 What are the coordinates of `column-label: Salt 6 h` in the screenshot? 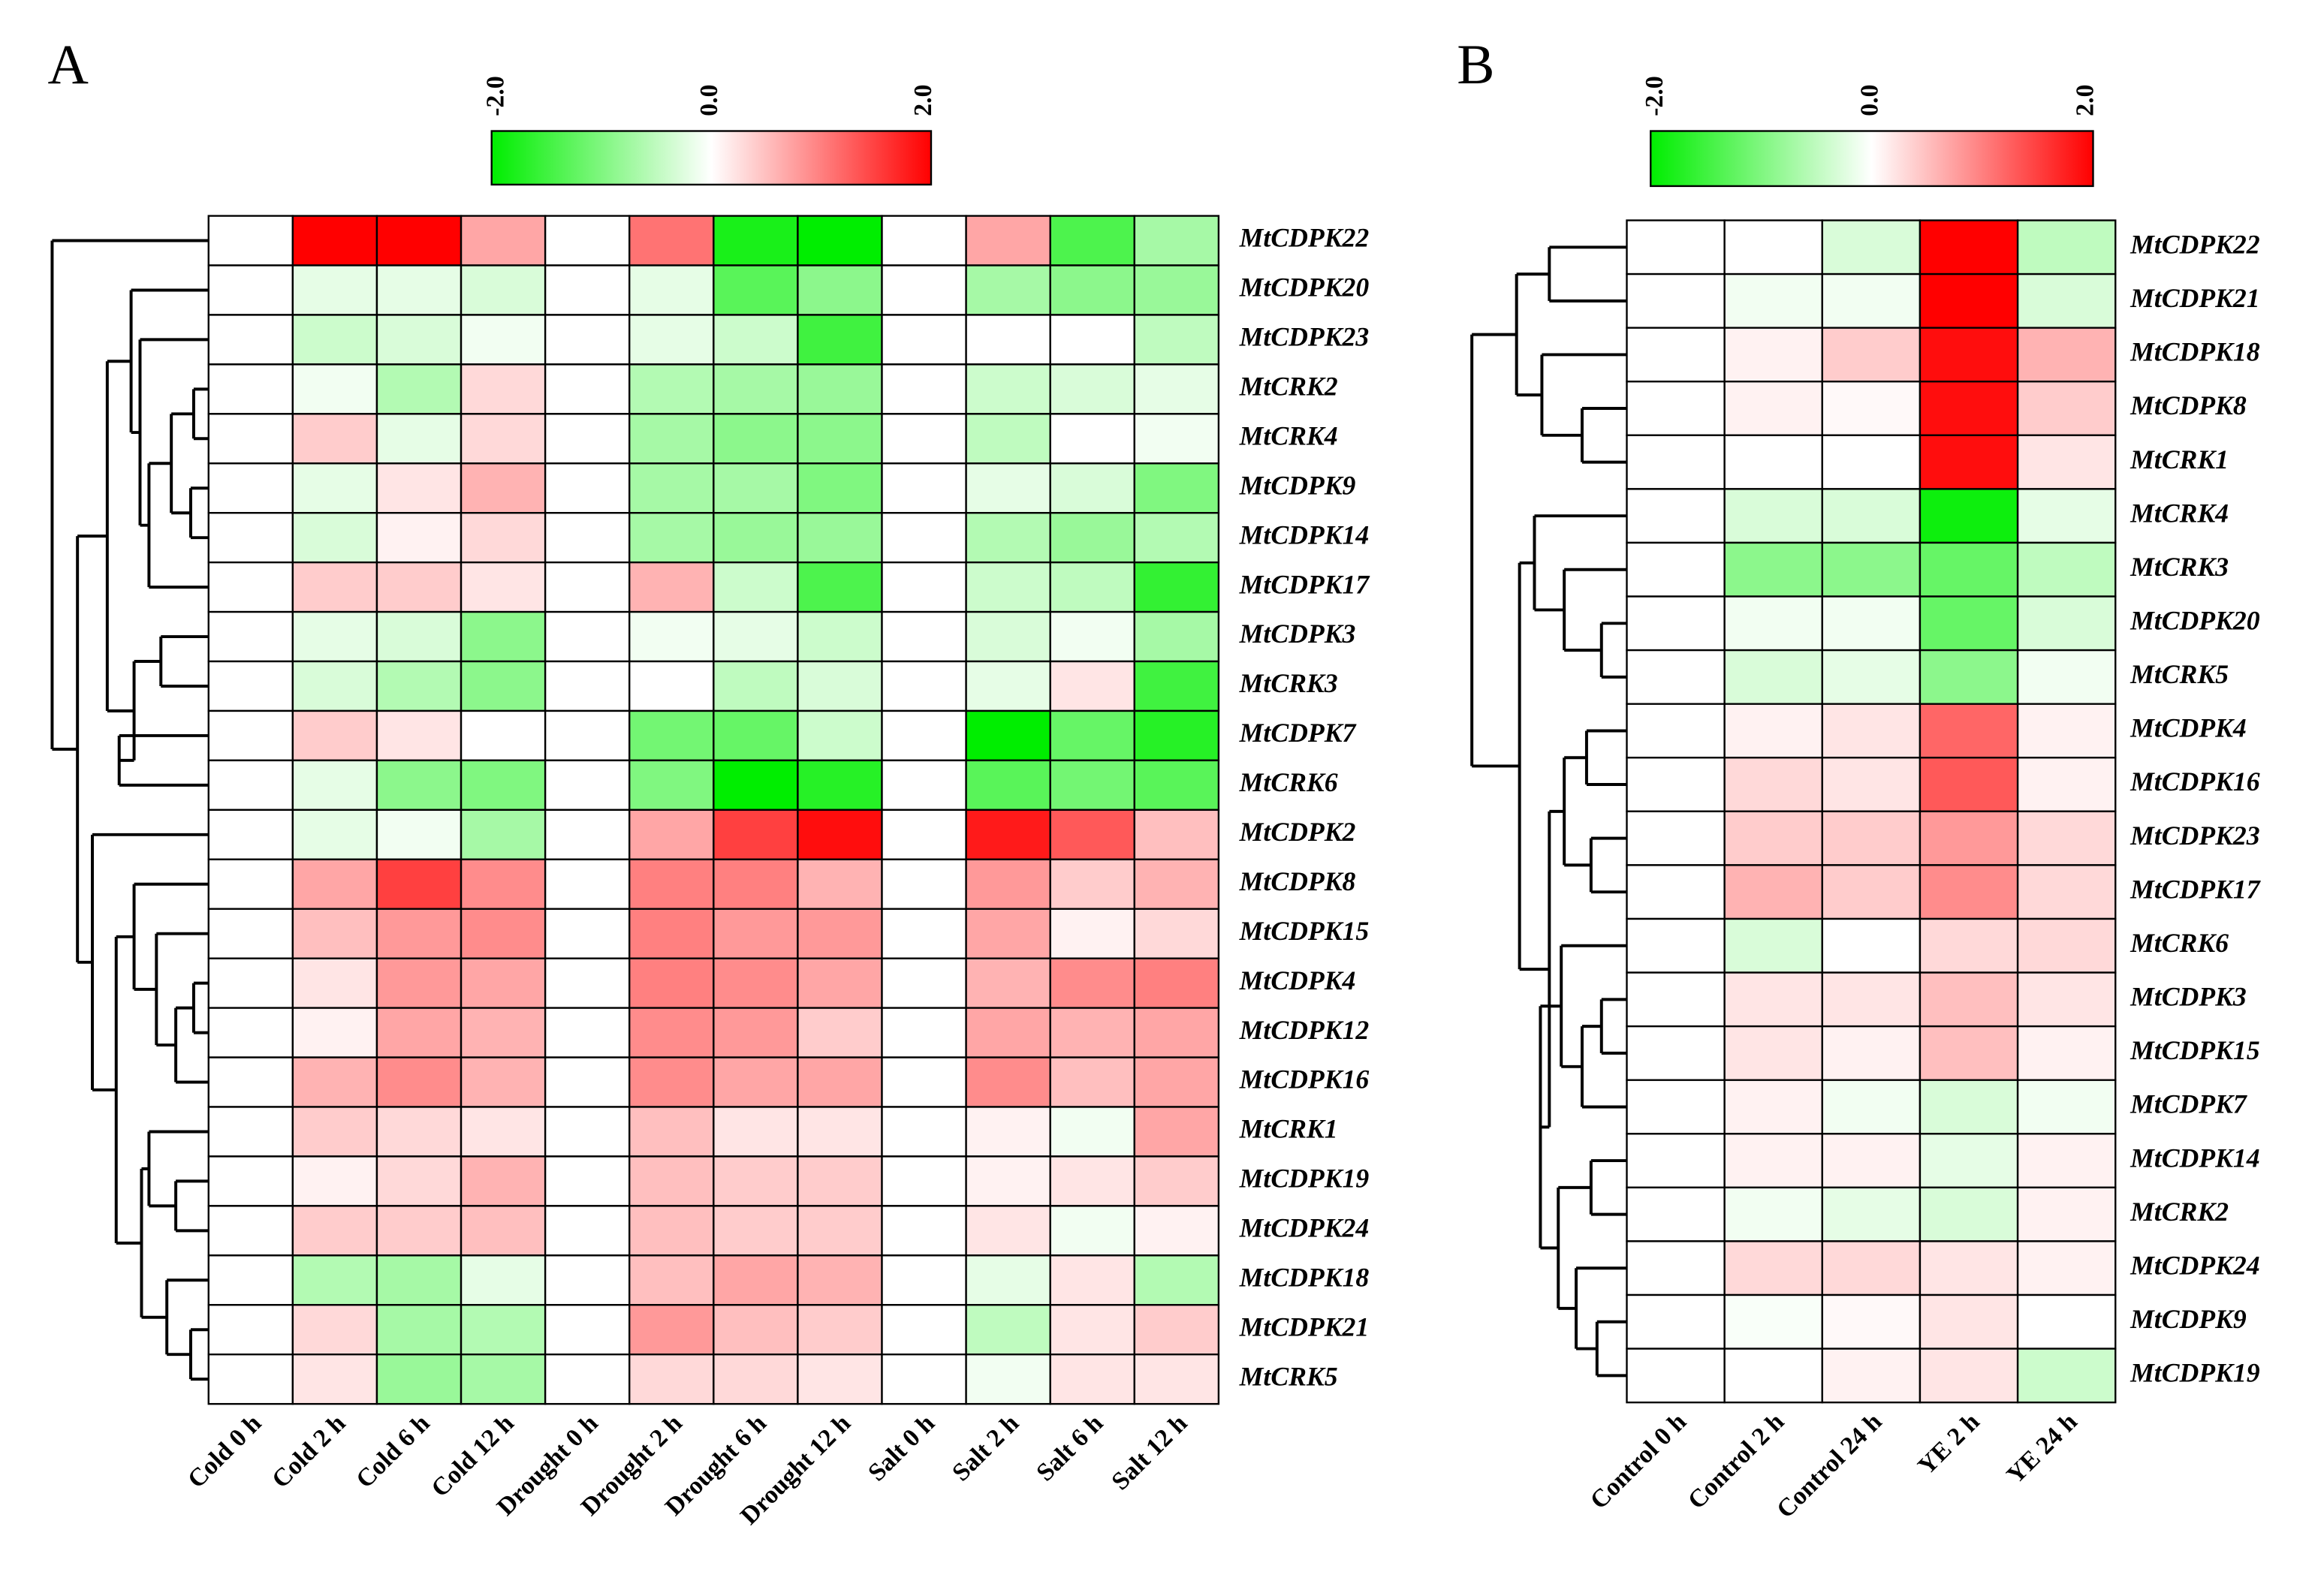 It's located at (1069, 1447).